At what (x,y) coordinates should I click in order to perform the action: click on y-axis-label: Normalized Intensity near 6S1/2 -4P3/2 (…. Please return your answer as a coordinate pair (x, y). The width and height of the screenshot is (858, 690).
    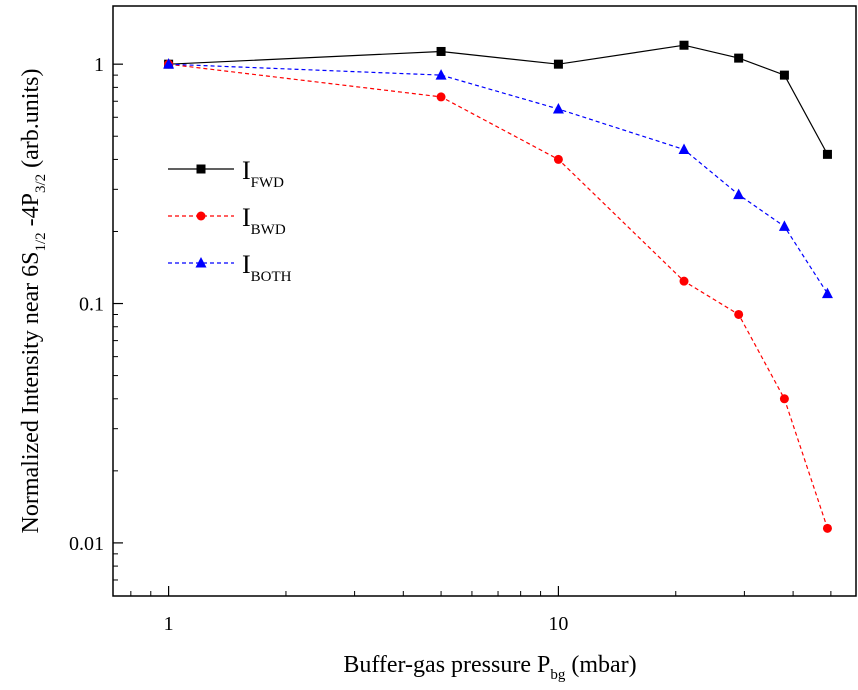
    Looking at the image, I should click on (33, 301).